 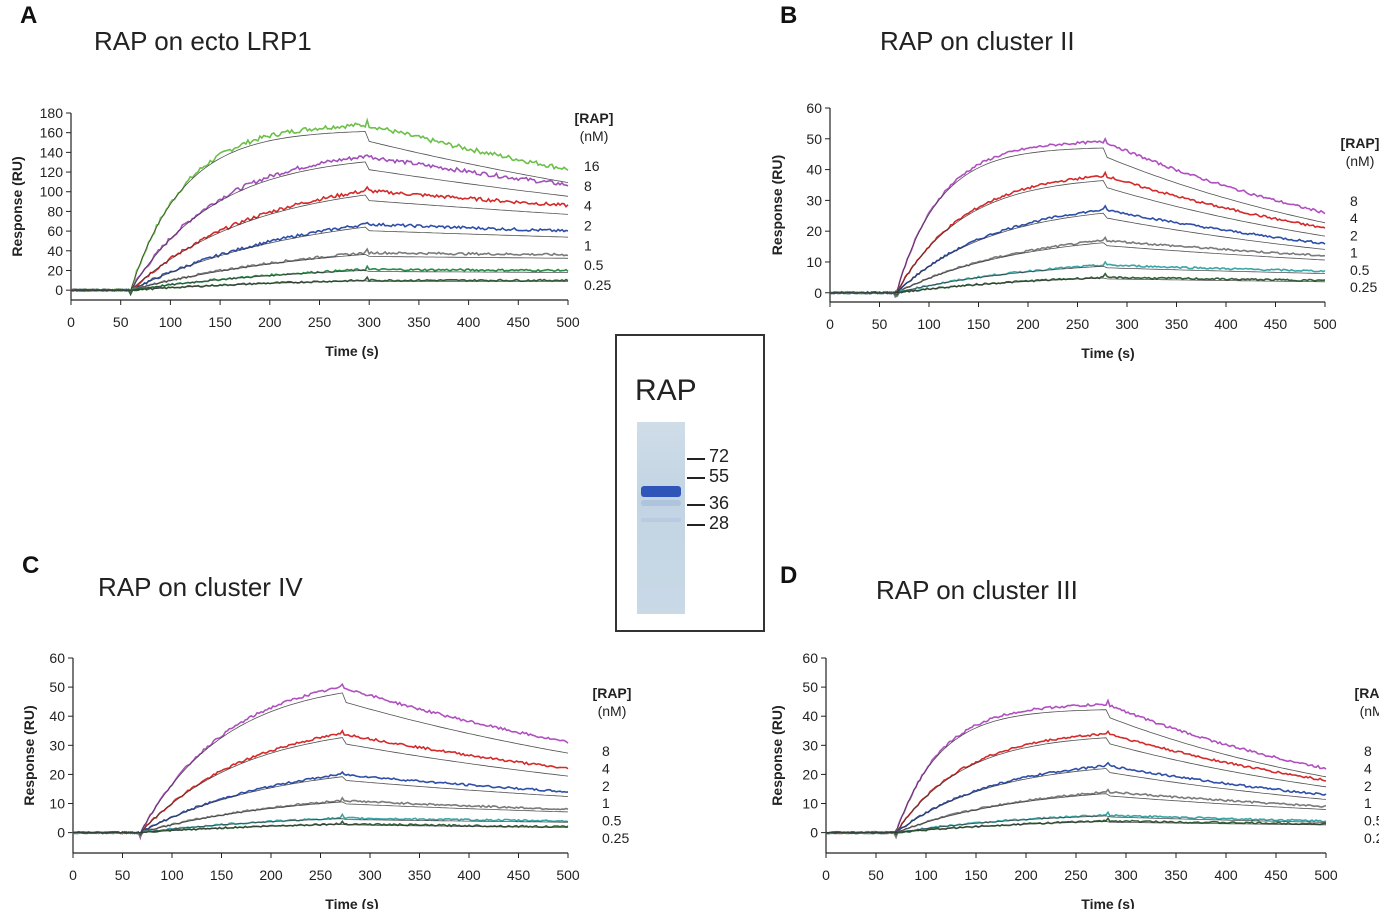 I want to click on data-trace-0.25nM, so click(x=320, y=828).